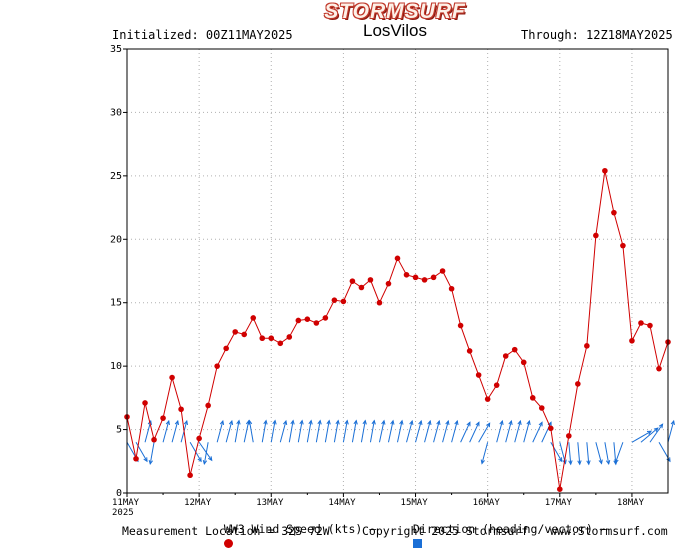 The width and height of the screenshot is (700, 550). I want to click on x-tick-label: 11MAY, so click(126, 503).